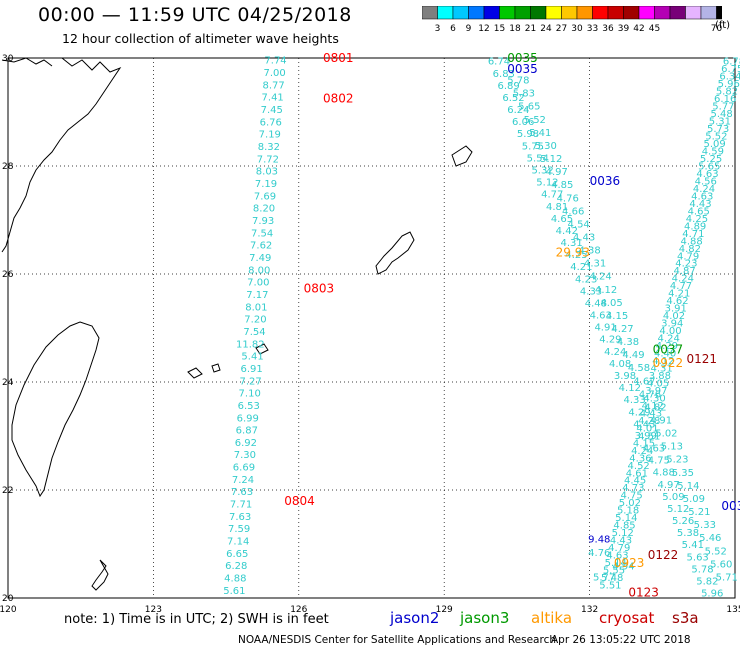 This screenshot has height=650, width=740. Describe the element at coordinates (267, 172) in the screenshot. I see `swh-value: 8.03` at that location.